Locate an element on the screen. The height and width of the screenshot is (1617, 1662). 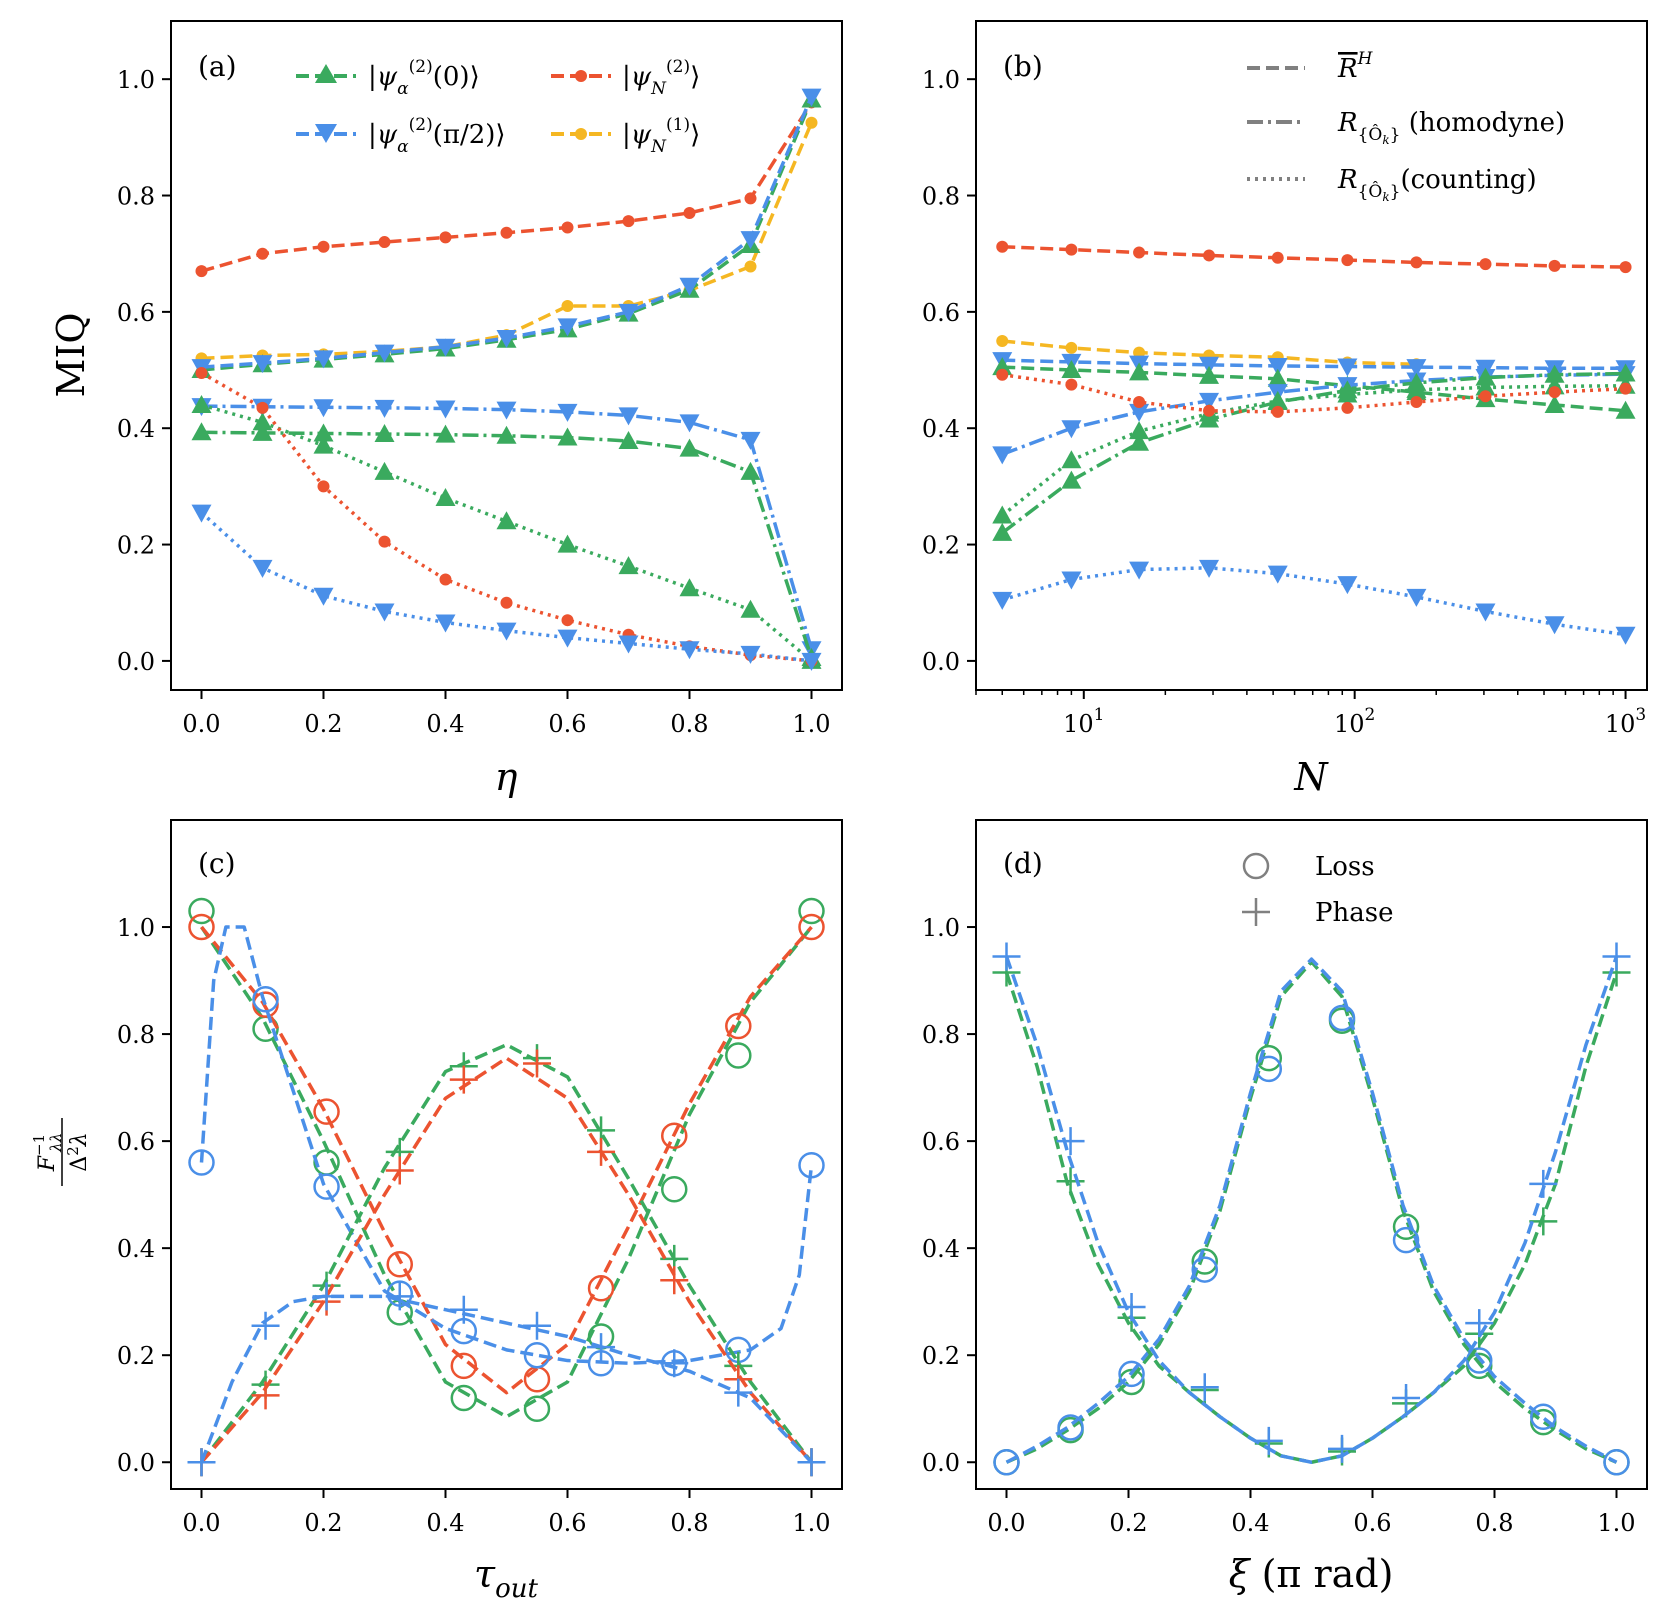
legend-label: R{Ôk} (homodyne) is located at coordinates (1451, 127).